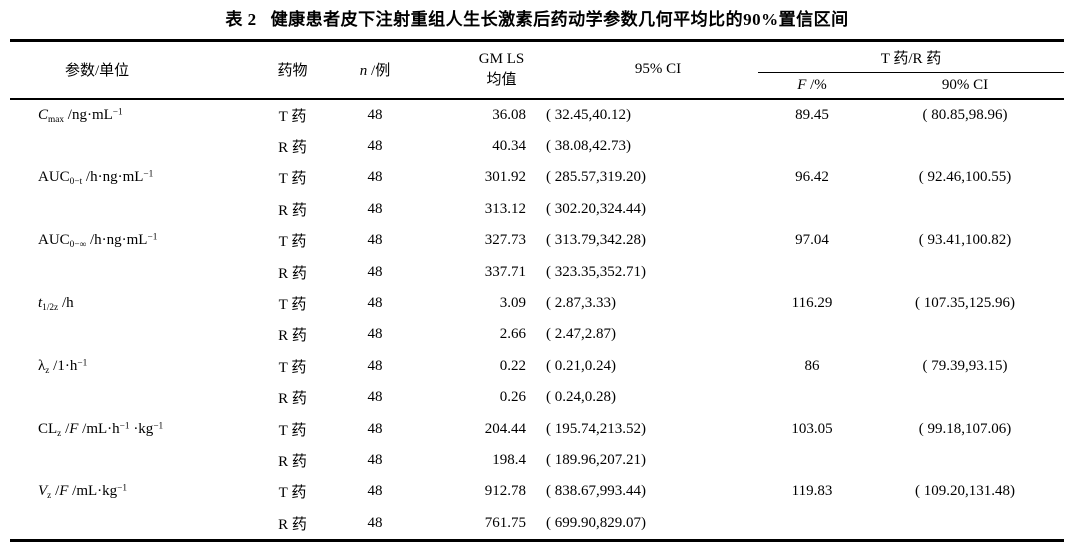 This screenshot has width=1074, height=546. I want to click on ci90-cell: ( 92.46,100.55), so click(965, 177).